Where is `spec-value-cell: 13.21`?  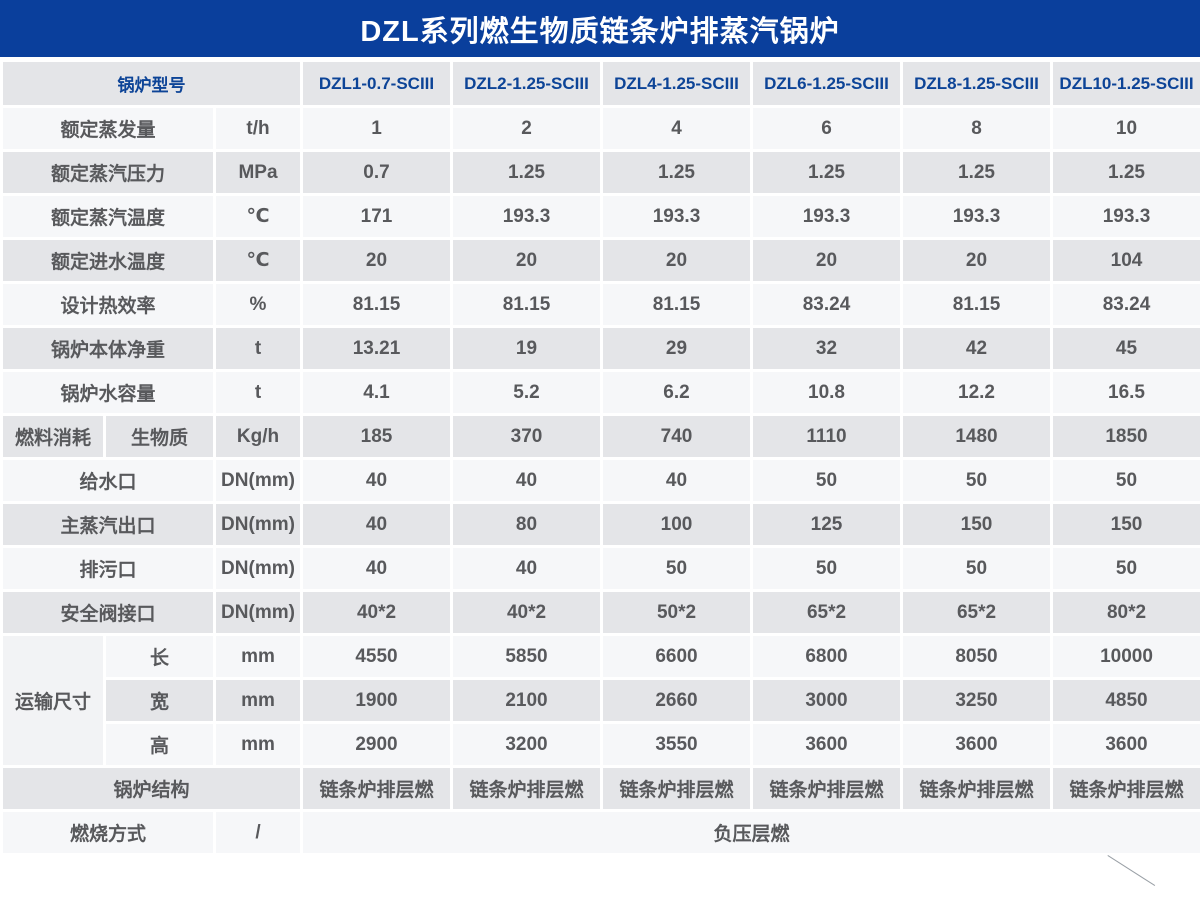
spec-value-cell: 13.21 is located at coordinates (376, 348).